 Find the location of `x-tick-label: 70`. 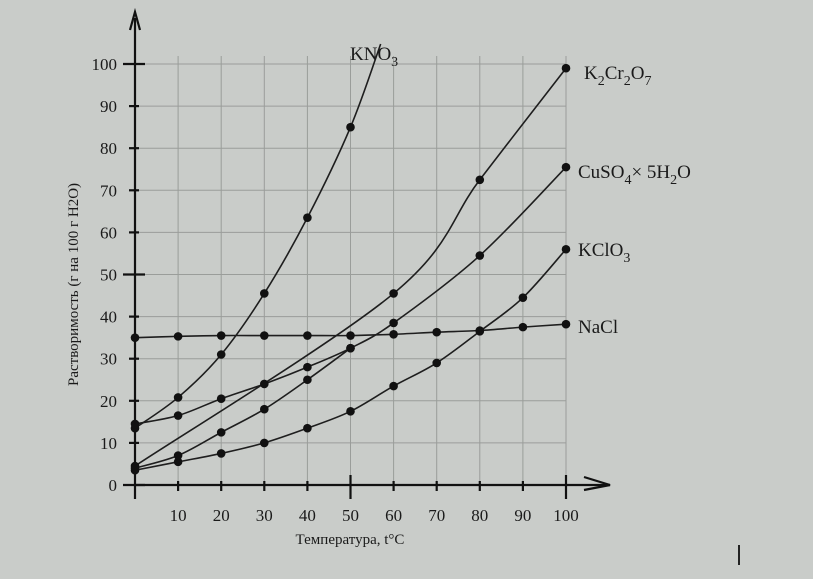

x-tick-label: 70 is located at coordinates (436, 515).